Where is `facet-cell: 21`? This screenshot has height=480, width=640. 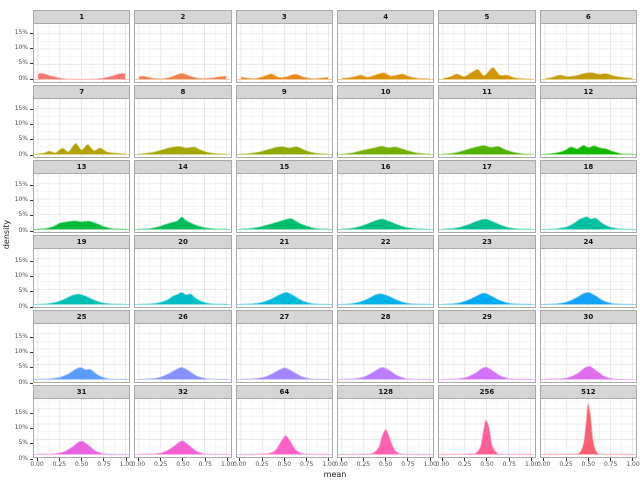 facet-cell: 21 is located at coordinates (284, 271).